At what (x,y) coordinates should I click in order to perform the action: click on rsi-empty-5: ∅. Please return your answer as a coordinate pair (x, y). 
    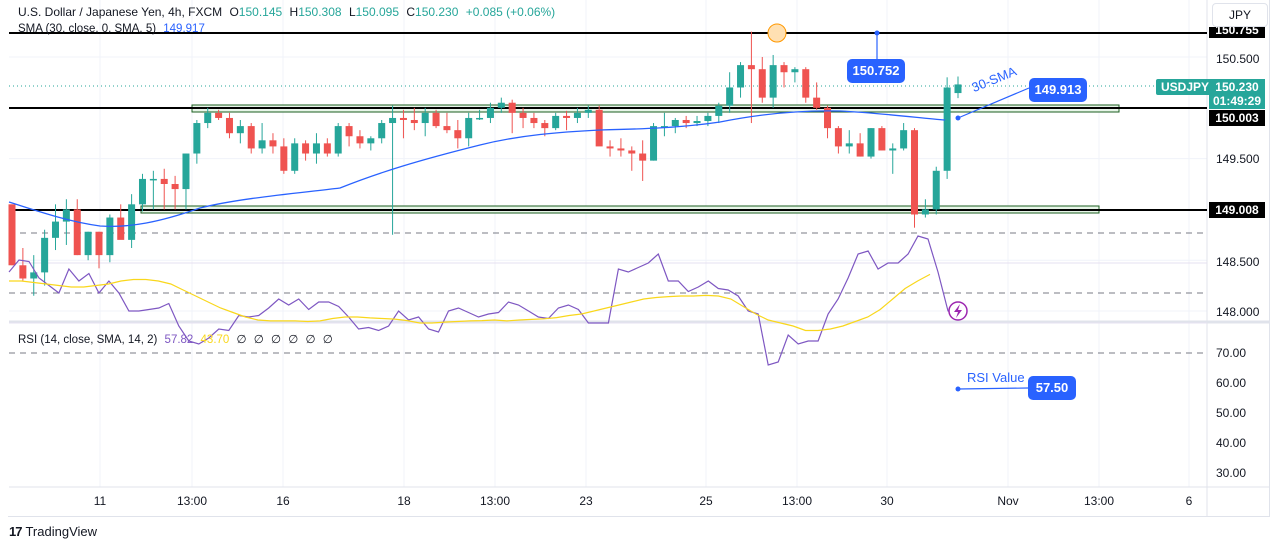
    Looking at the image, I should click on (310, 340).